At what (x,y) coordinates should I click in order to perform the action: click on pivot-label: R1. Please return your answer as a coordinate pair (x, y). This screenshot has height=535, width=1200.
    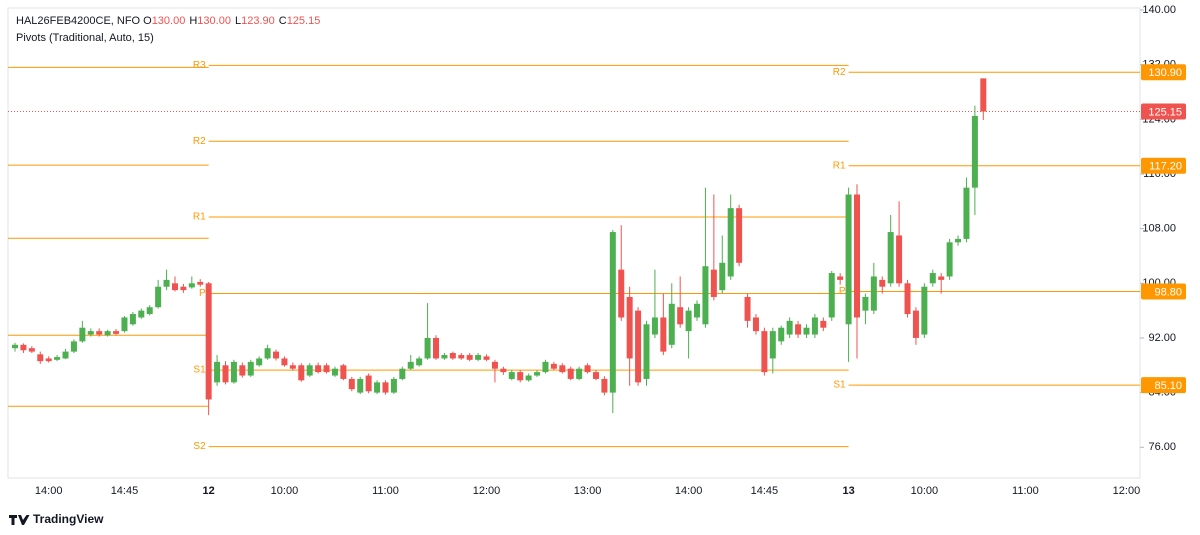
    Looking at the image, I should click on (199, 217).